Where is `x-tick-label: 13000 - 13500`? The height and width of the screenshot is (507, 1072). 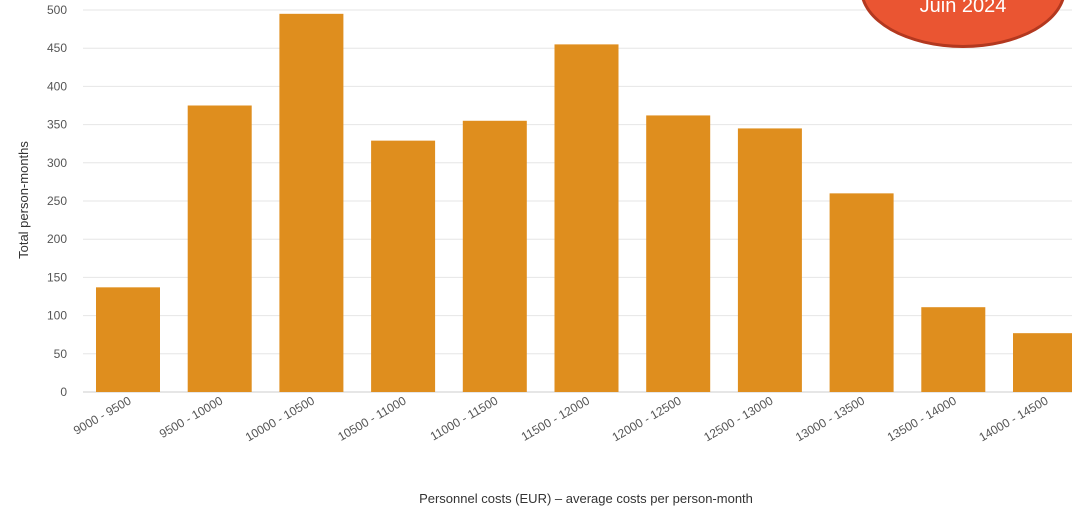 x-tick-label: 13000 - 13500 is located at coordinates (830, 418).